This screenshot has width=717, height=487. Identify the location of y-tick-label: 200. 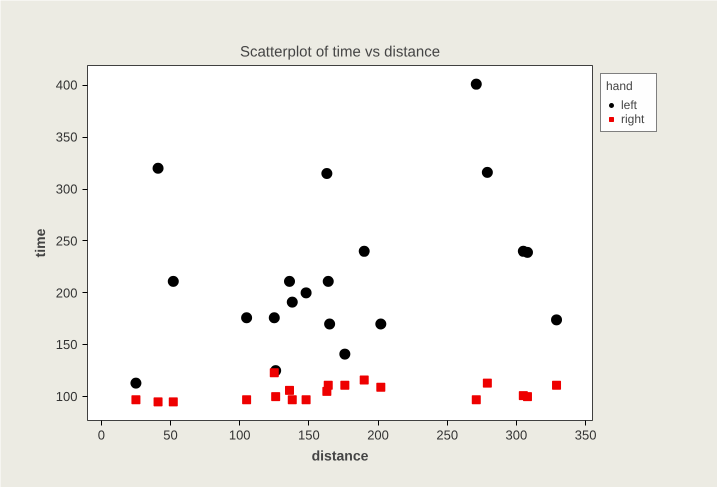
(67, 292).